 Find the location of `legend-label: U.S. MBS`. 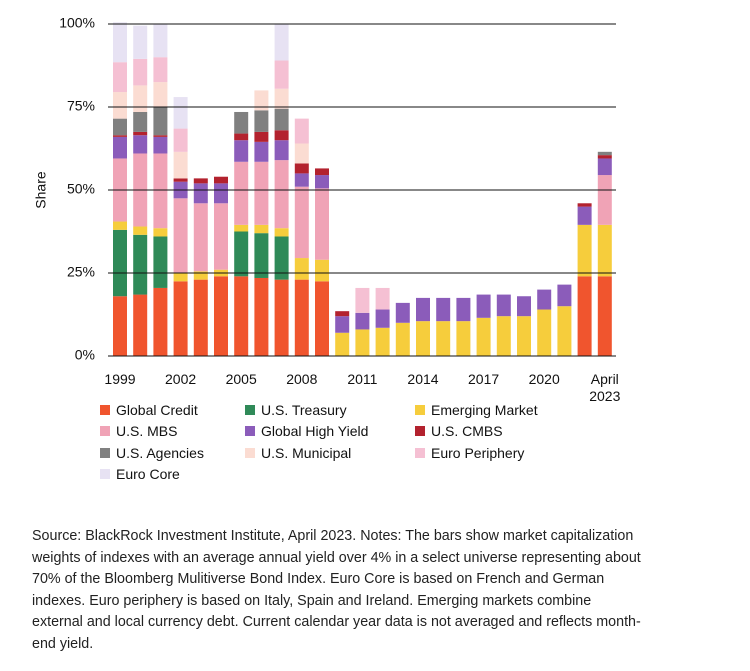

legend-label: U.S. MBS is located at coordinates (147, 431).